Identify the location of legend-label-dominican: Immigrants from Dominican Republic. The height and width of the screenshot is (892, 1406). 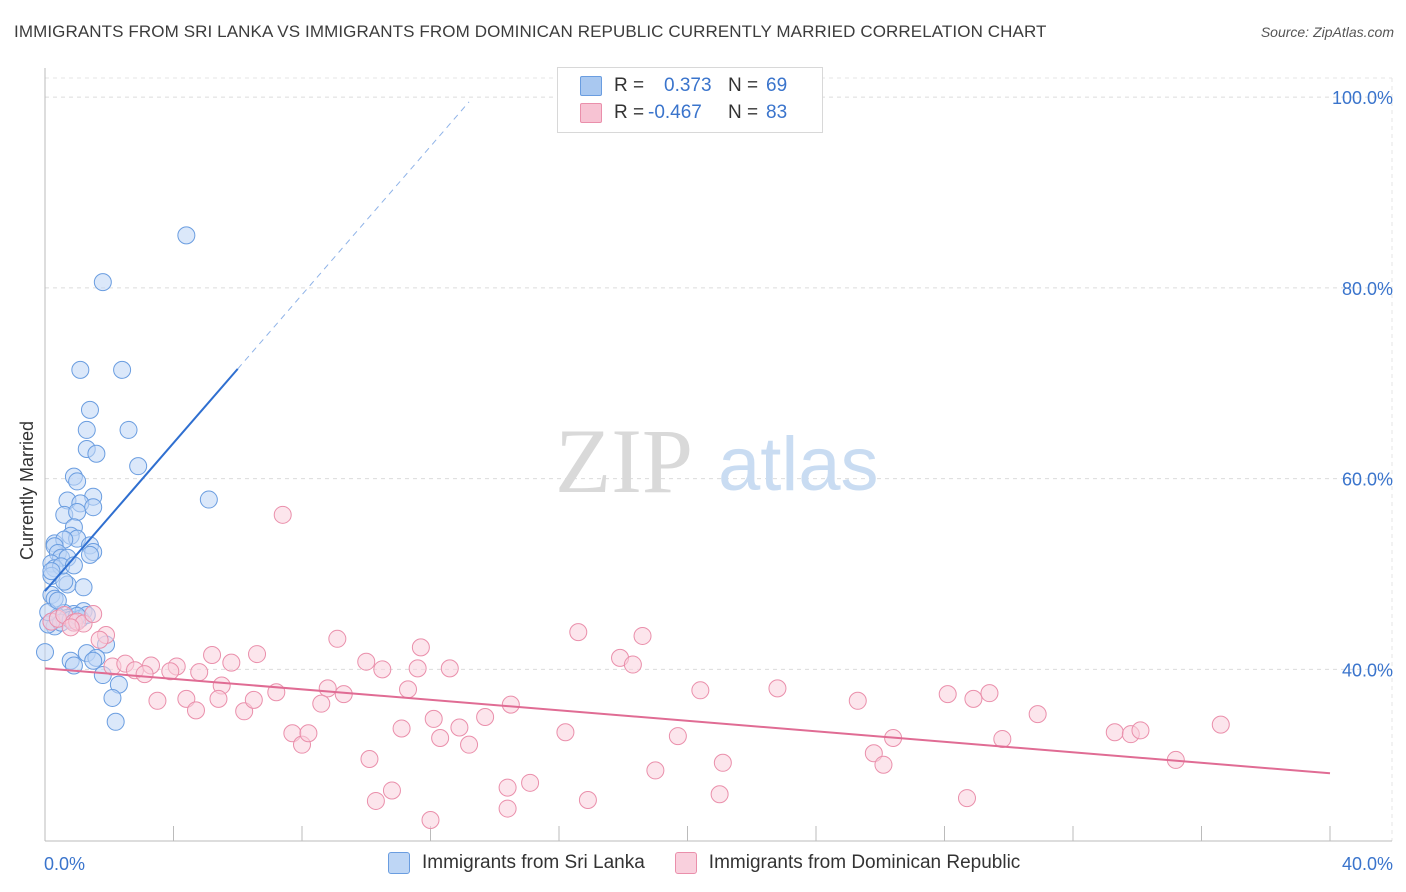
(864, 862).